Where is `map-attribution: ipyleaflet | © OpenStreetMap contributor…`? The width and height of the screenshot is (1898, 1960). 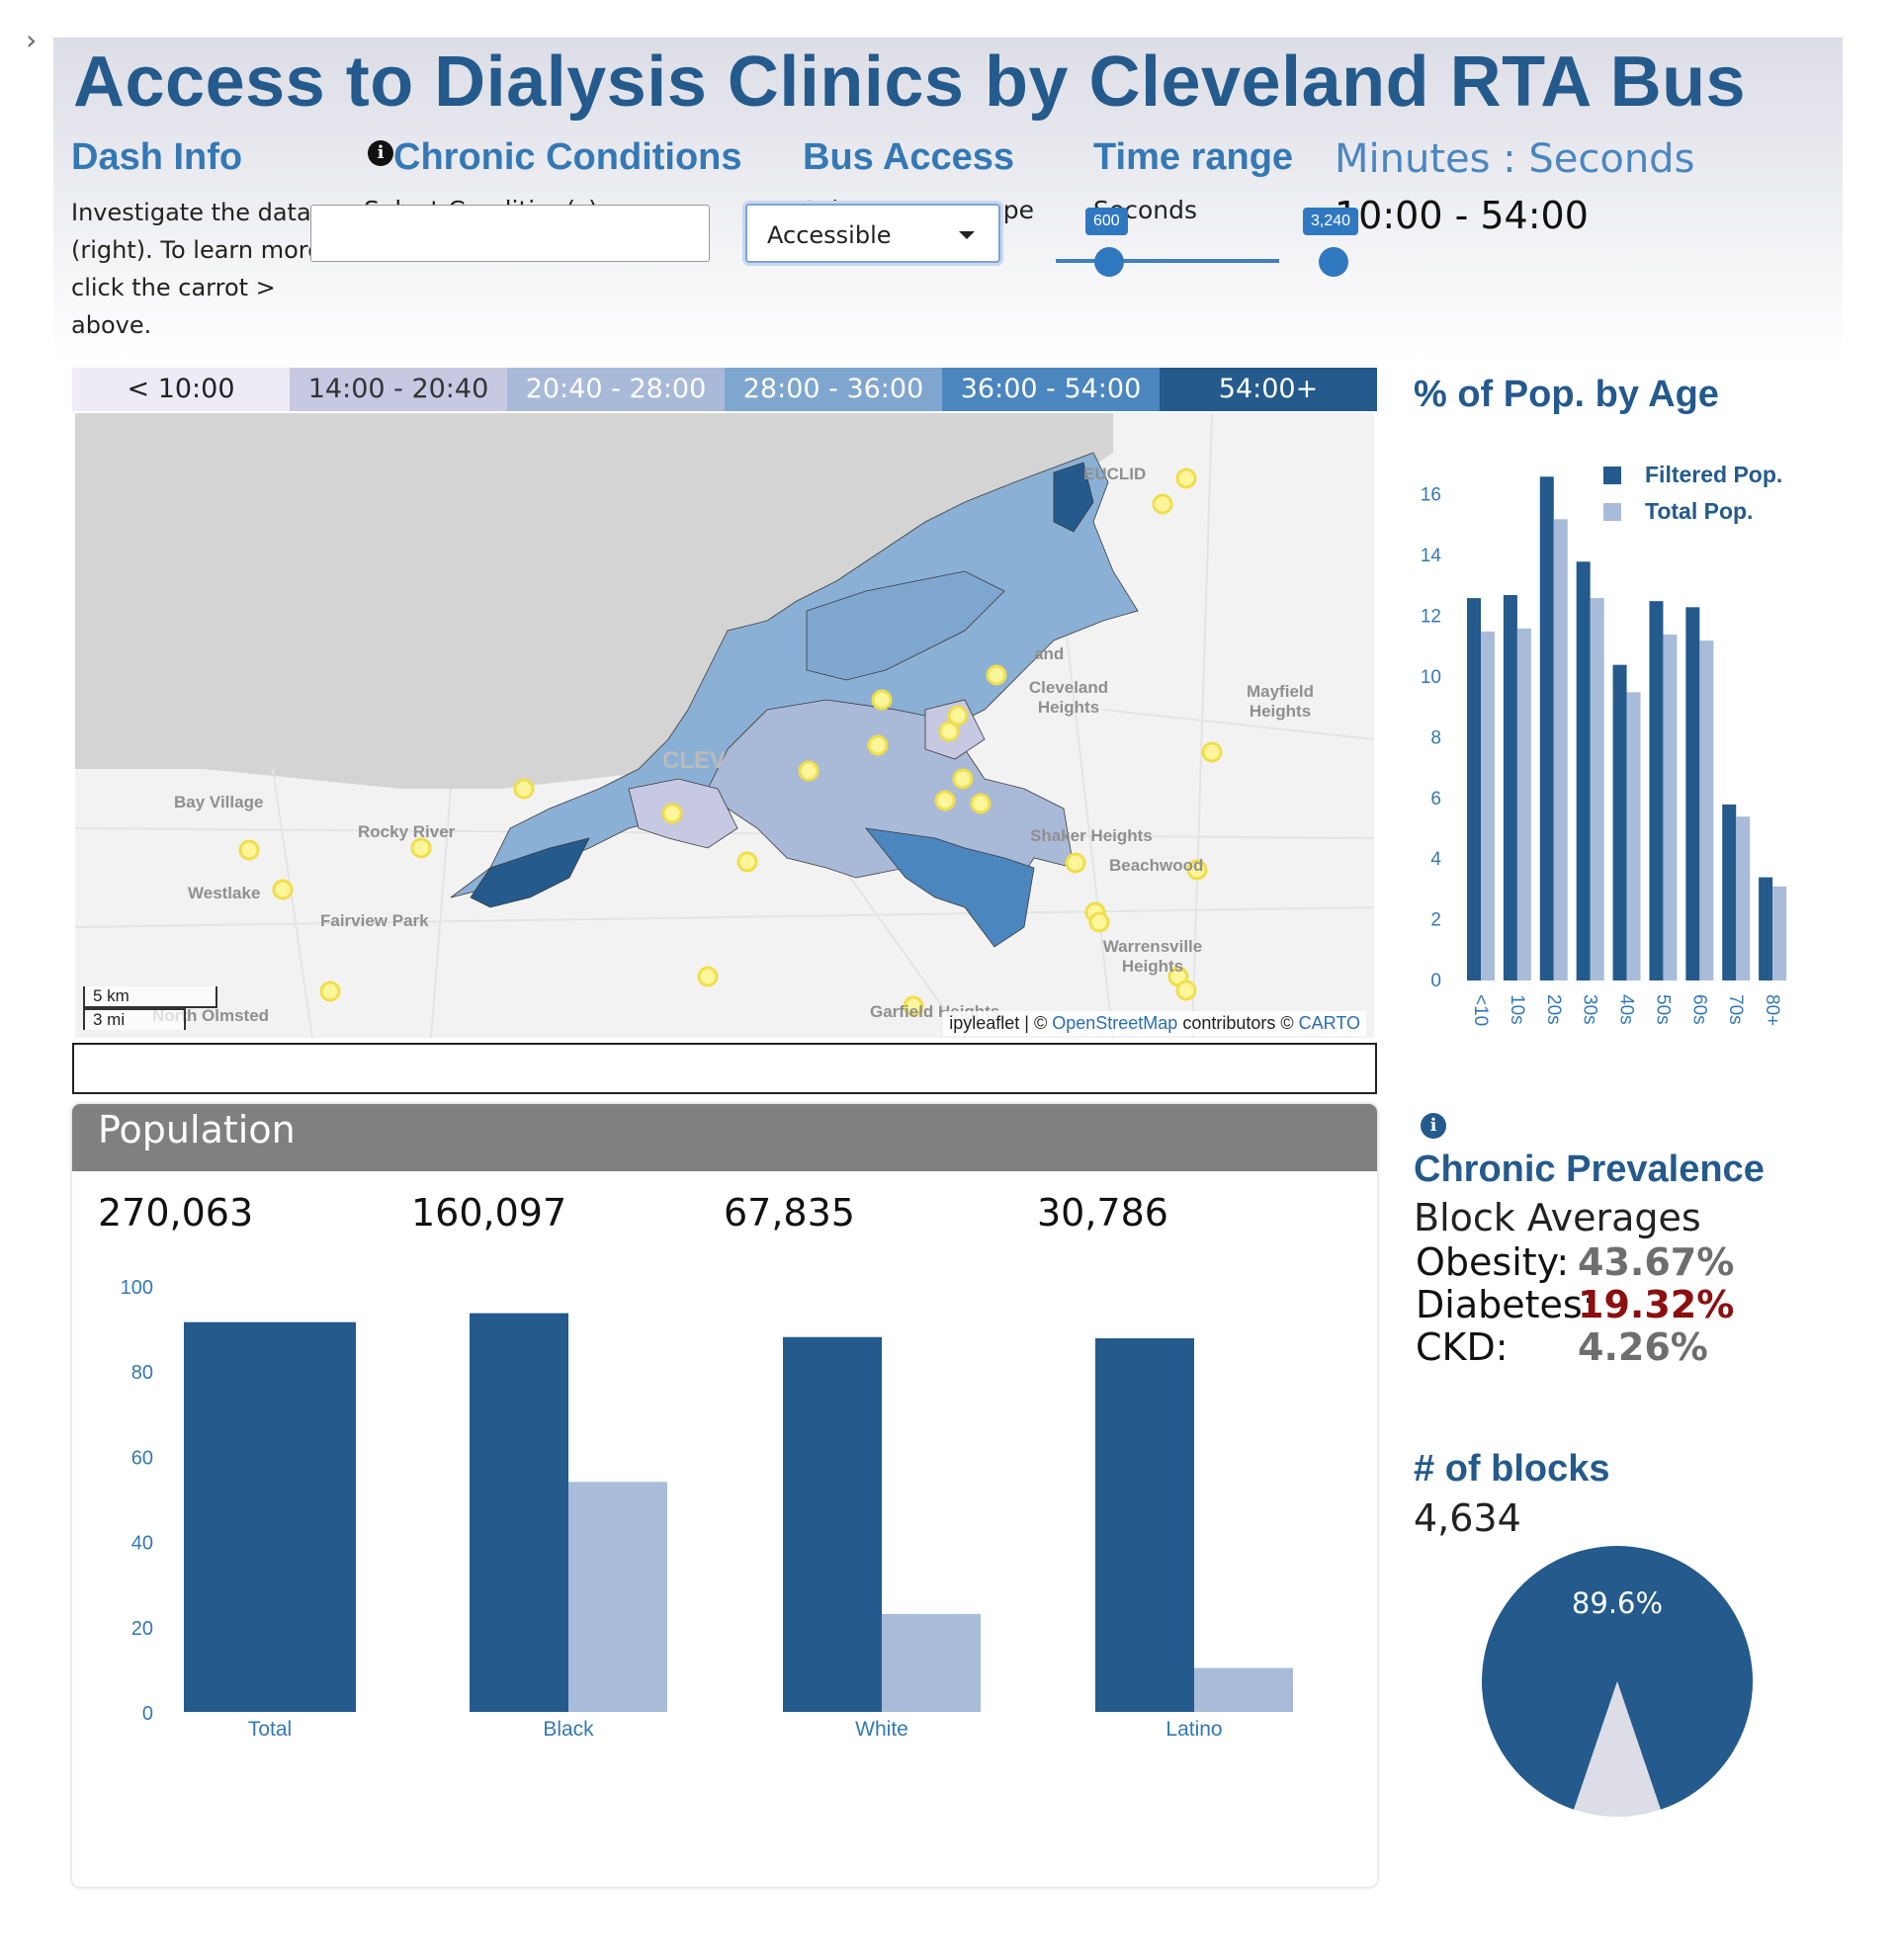 map-attribution: ipyleaflet | © OpenStreetMap contributor… is located at coordinates (1154, 1023).